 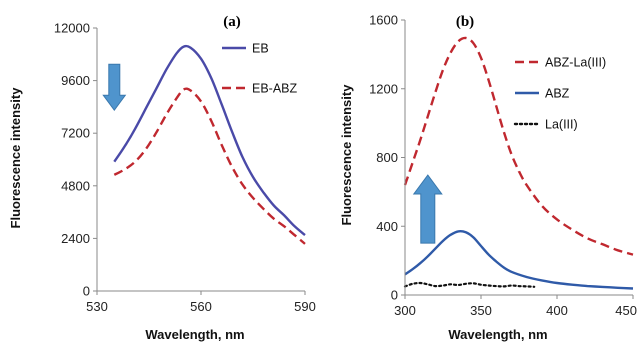 What do you see at coordinates (232, 22) in the screenshot?
I see `panel-a-label: (a)` at bounding box center [232, 22].